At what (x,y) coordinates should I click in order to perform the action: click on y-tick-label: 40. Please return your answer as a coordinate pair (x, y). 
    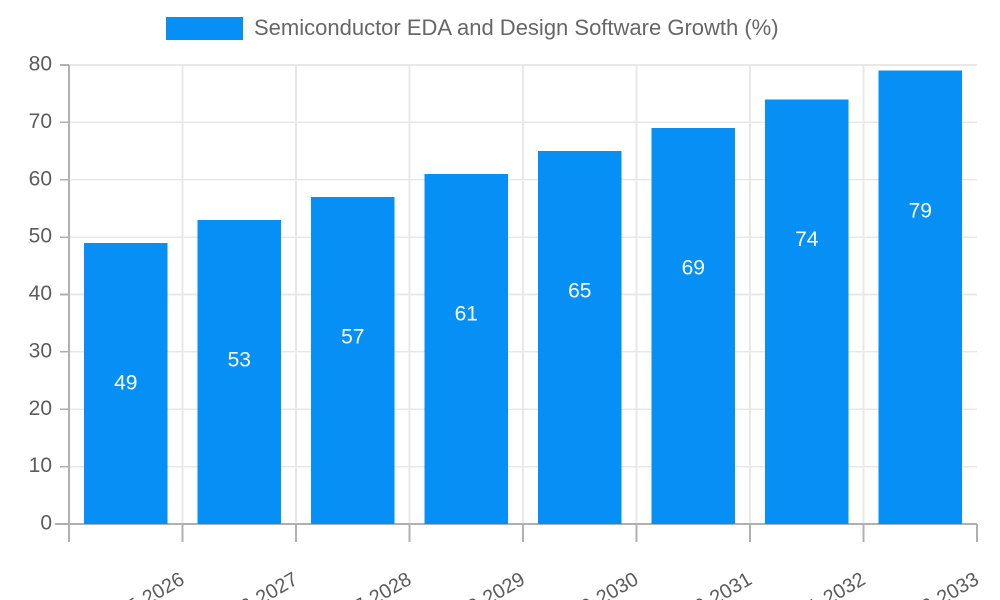
    Looking at the image, I should click on (40, 293).